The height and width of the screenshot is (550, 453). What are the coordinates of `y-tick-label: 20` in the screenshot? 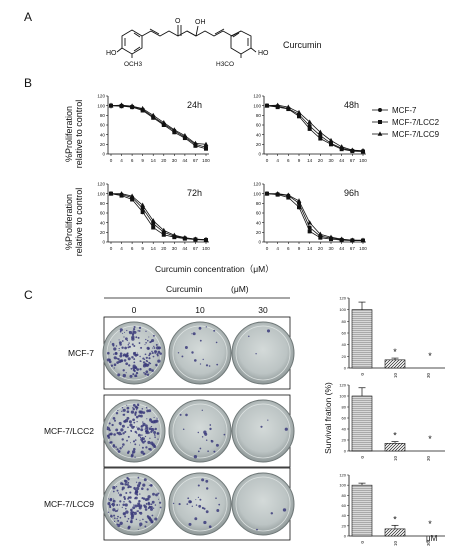 It's located at (259, 232).